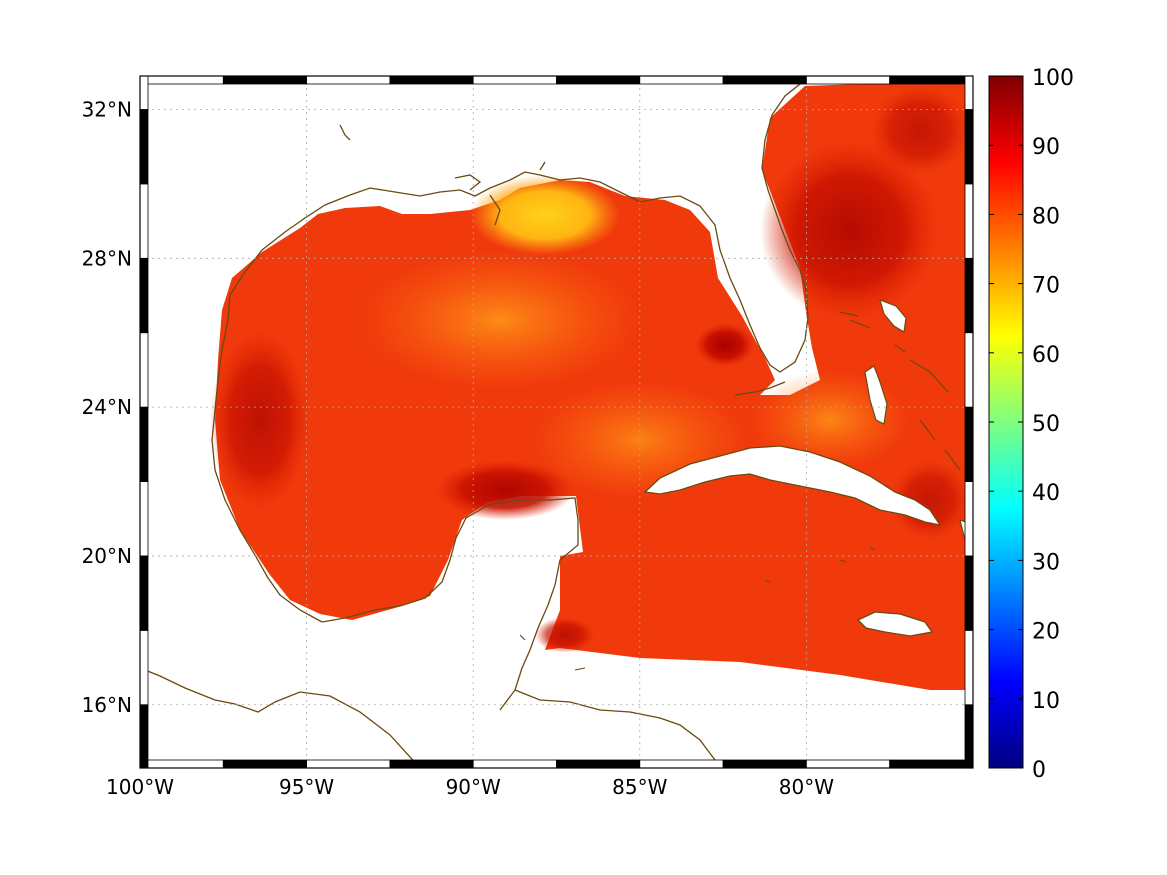 This screenshot has height=875, width=1167. I want to click on colorbar-label: 100, so click(1053, 78).